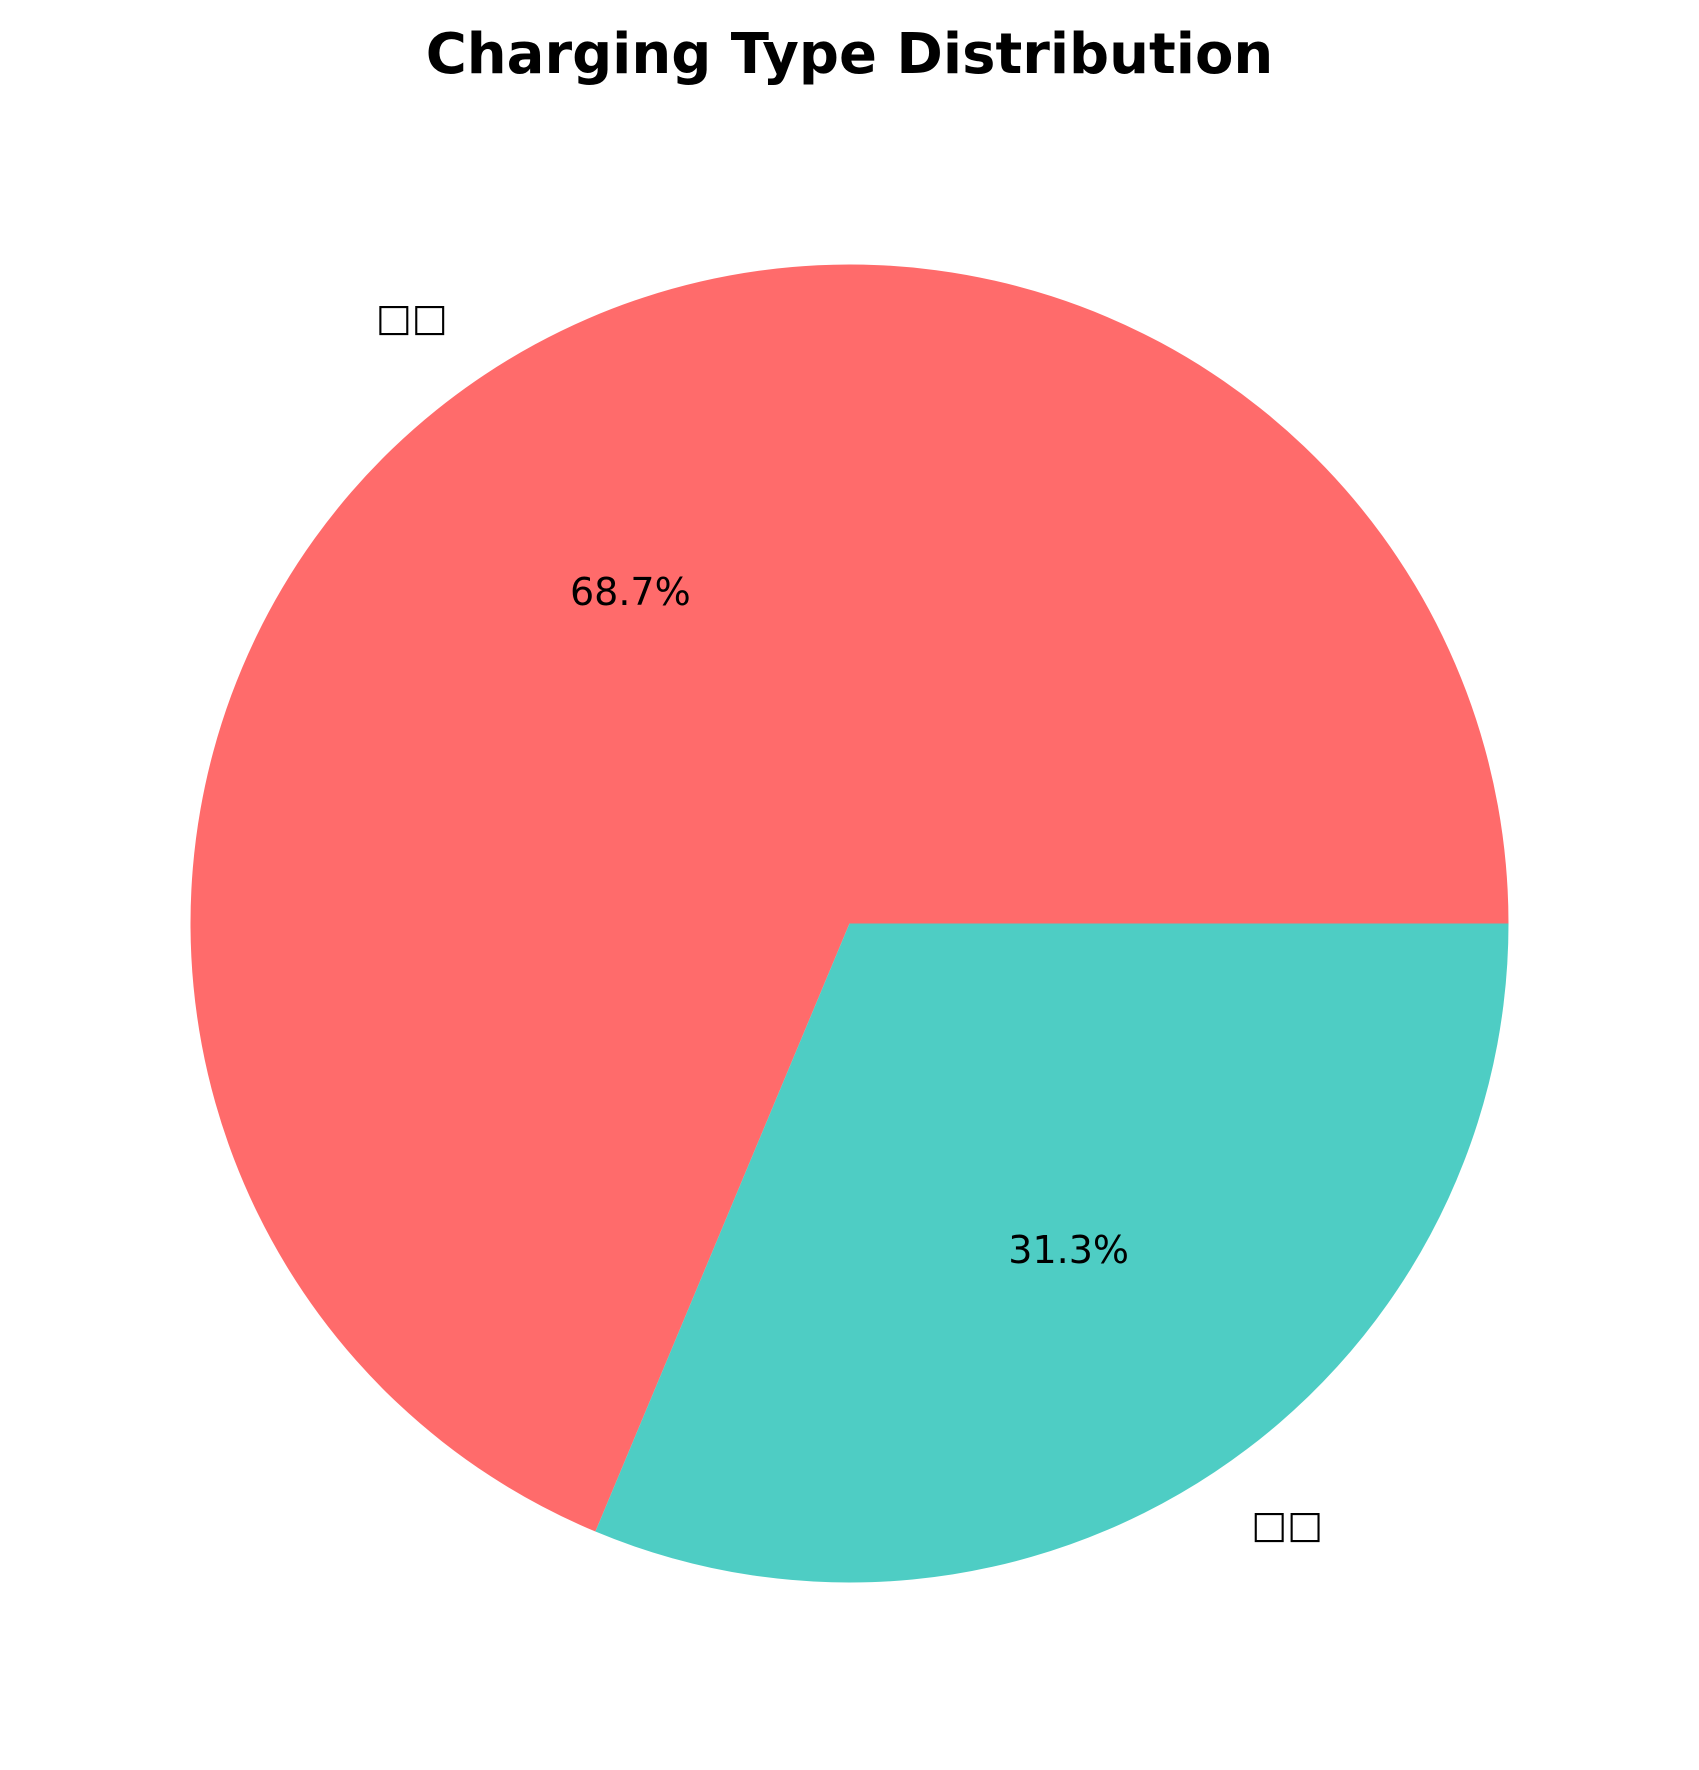 This screenshot has width=1699, height=1770. What do you see at coordinates (1287, 1524) in the screenshot?
I see `slice-label-2: □□` at bounding box center [1287, 1524].